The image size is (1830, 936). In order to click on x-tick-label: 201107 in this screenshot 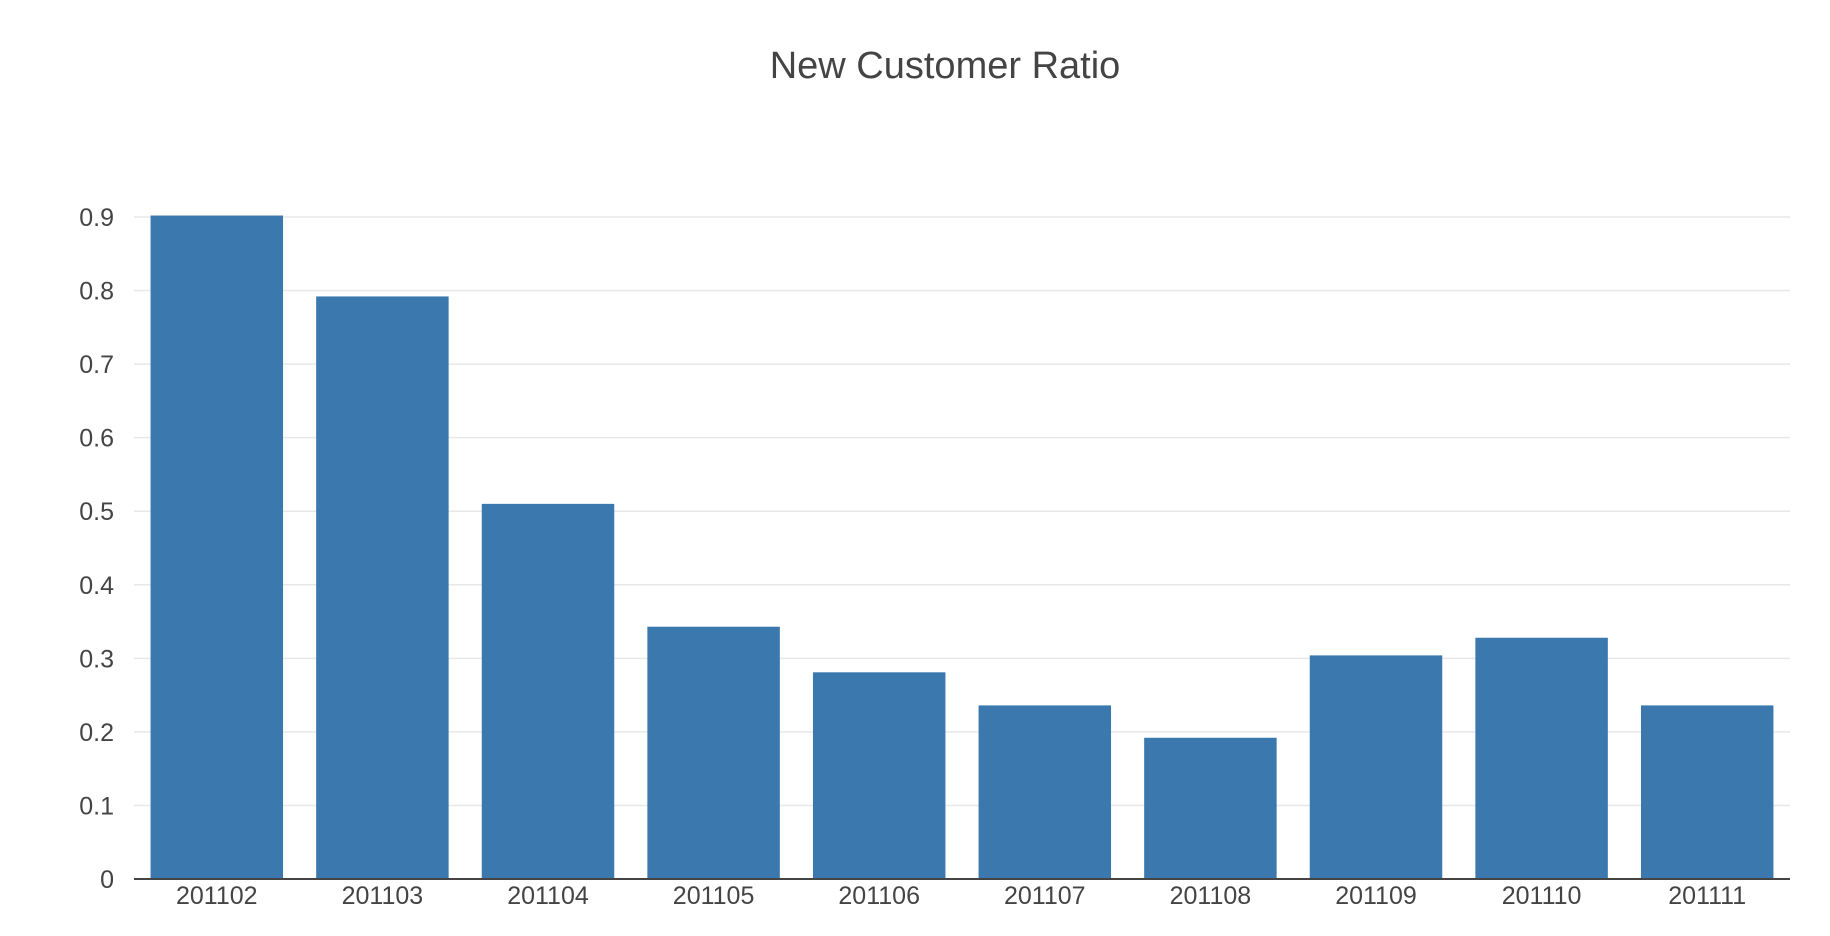, I will do `click(1045, 896)`.